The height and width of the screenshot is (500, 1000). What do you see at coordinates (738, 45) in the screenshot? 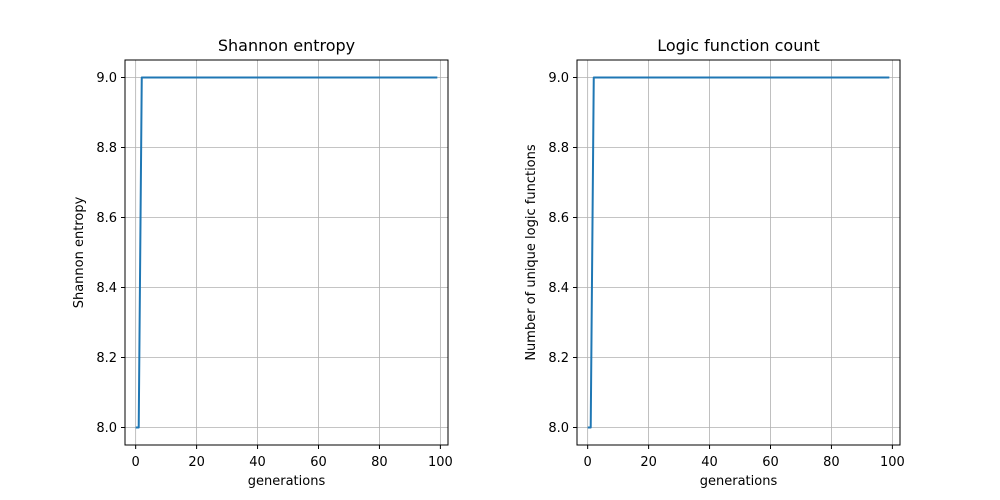
I see `chart-title: Logic function count` at bounding box center [738, 45].